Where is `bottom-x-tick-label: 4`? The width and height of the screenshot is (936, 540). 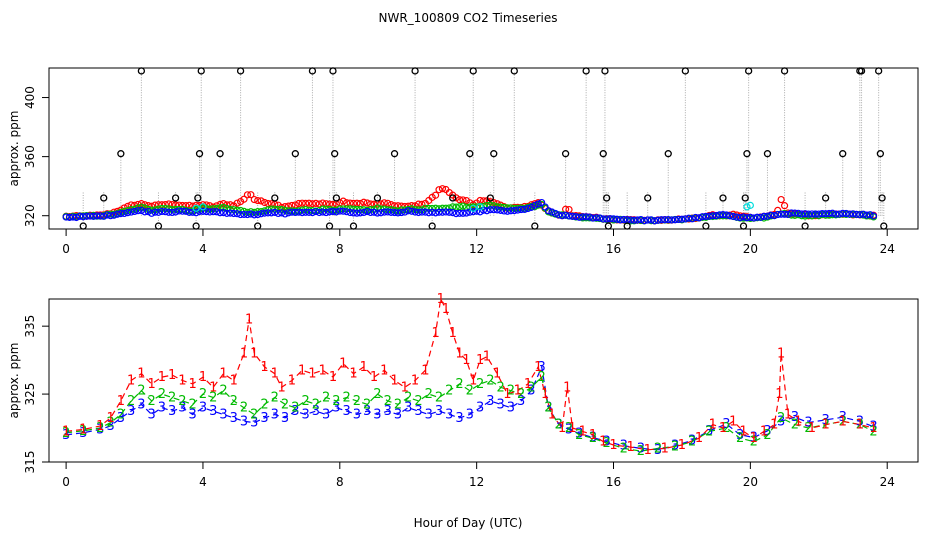
bottom-x-tick-label: 4 is located at coordinates (203, 482).